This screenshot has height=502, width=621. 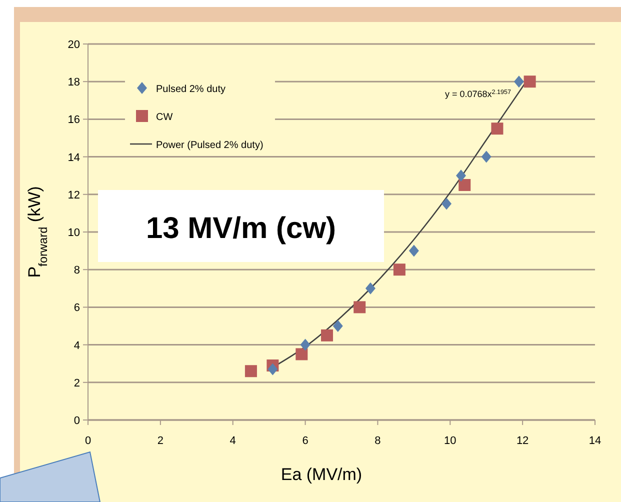 What do you see at coordinates (74, 120) in the screenshot?
I see `y-tick-label: 16` at bounding box center [74, 120].